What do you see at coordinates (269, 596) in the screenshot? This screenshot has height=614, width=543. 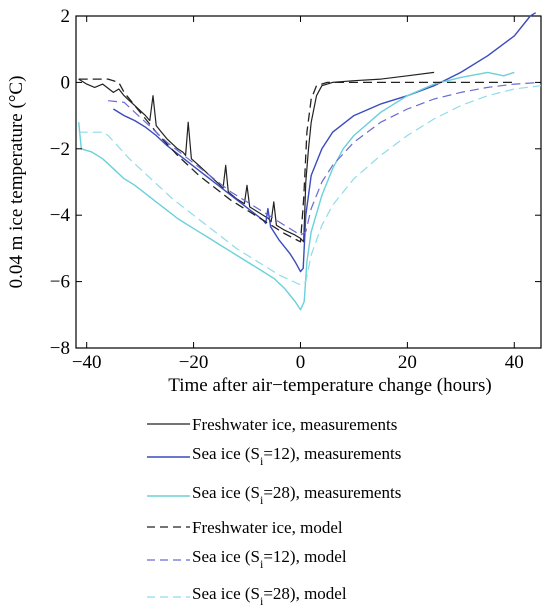 I see `legend-label: Sea ice (Si=28), model` at bounding box center [269, 596].